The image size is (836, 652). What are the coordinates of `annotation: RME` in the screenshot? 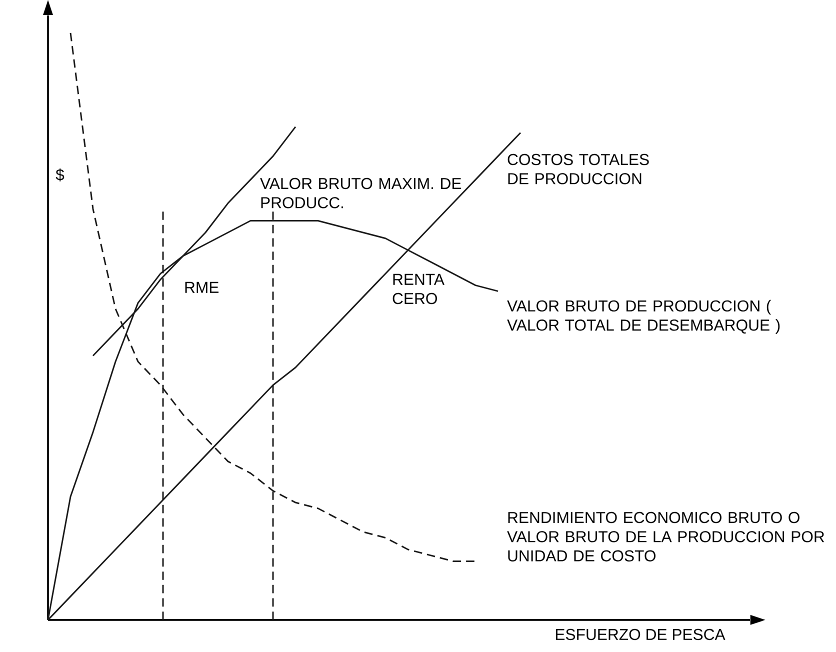 It's located at (202, 287).